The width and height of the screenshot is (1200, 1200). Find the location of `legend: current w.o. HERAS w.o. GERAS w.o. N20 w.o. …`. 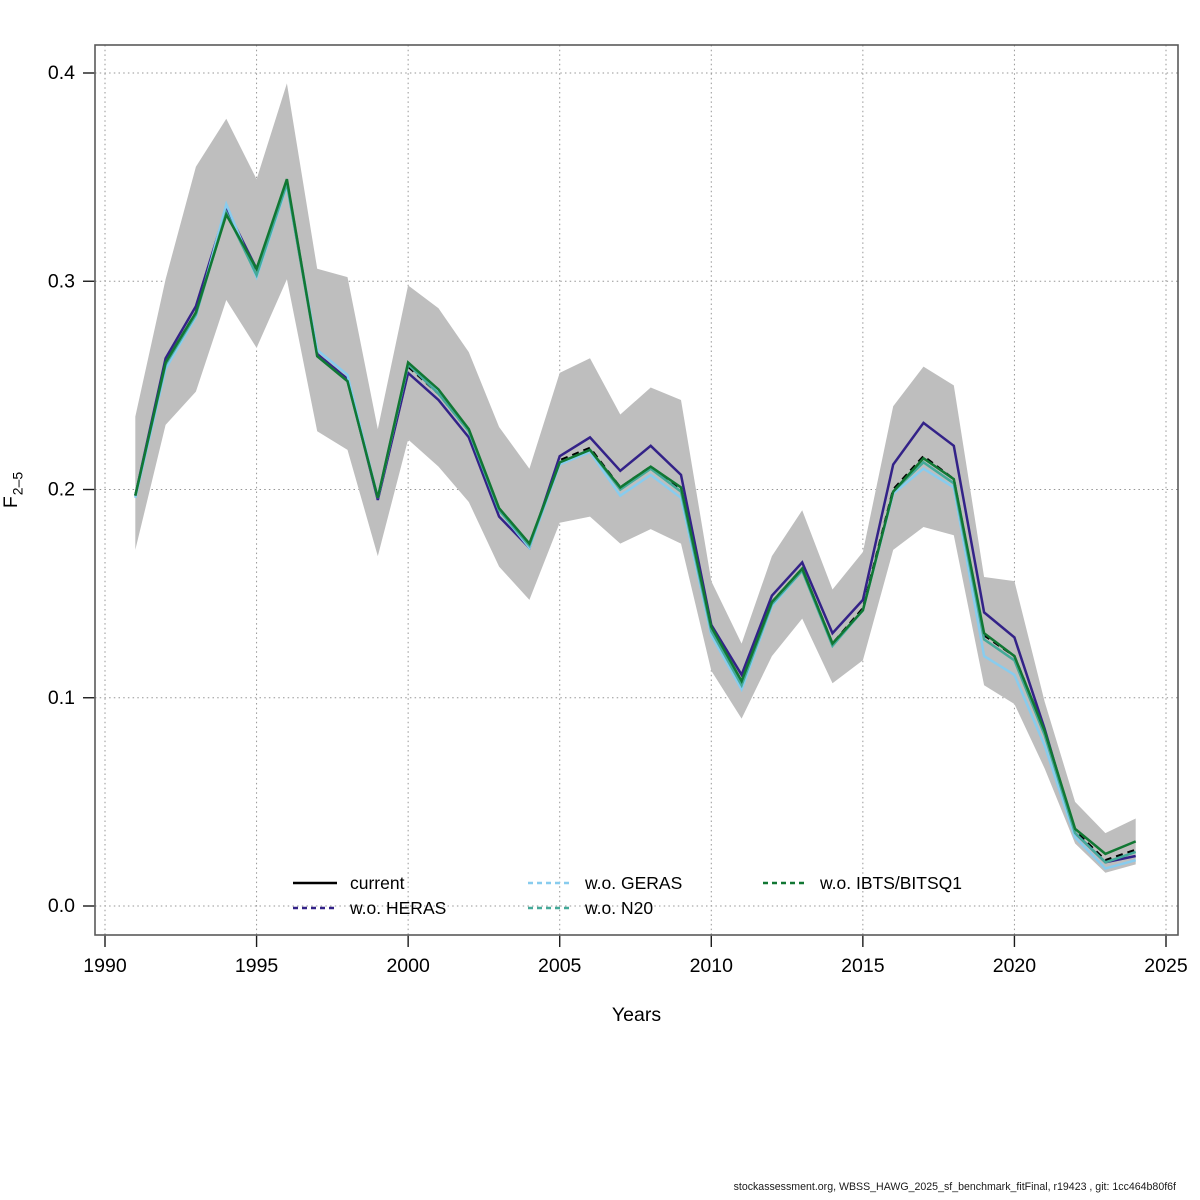

legend: current w.o. HERAS w.o. GERAS w.o. N20 w.o. … is located at coordinates (627, 895).